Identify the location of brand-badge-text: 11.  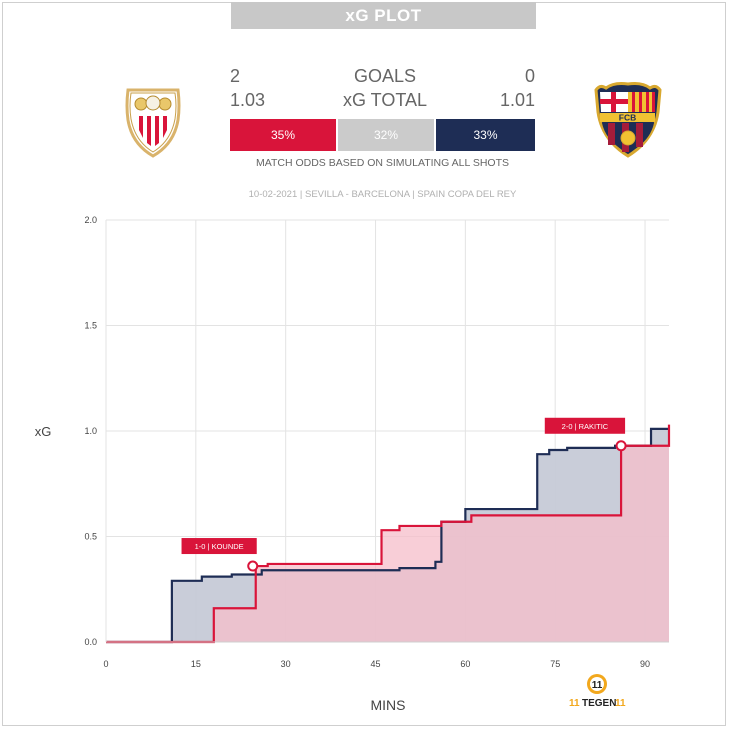
(597, 685).